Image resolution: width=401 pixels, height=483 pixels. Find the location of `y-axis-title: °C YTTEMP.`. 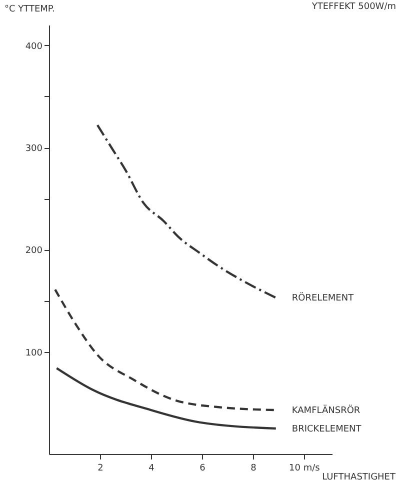

y-axis-title: °C YTTEMP. is located at coordinates (29, 9).